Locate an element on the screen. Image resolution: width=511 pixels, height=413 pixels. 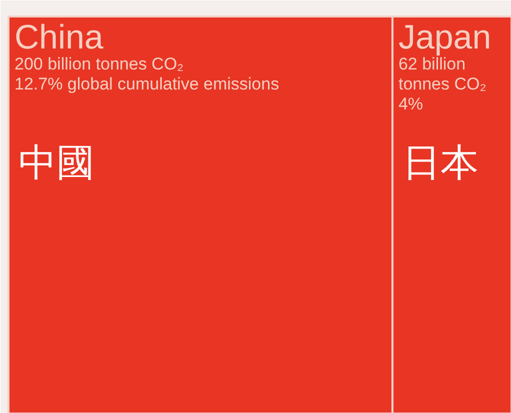
data-label: 62 billion tonnes CO₂ is located at coordinates (442, 74).